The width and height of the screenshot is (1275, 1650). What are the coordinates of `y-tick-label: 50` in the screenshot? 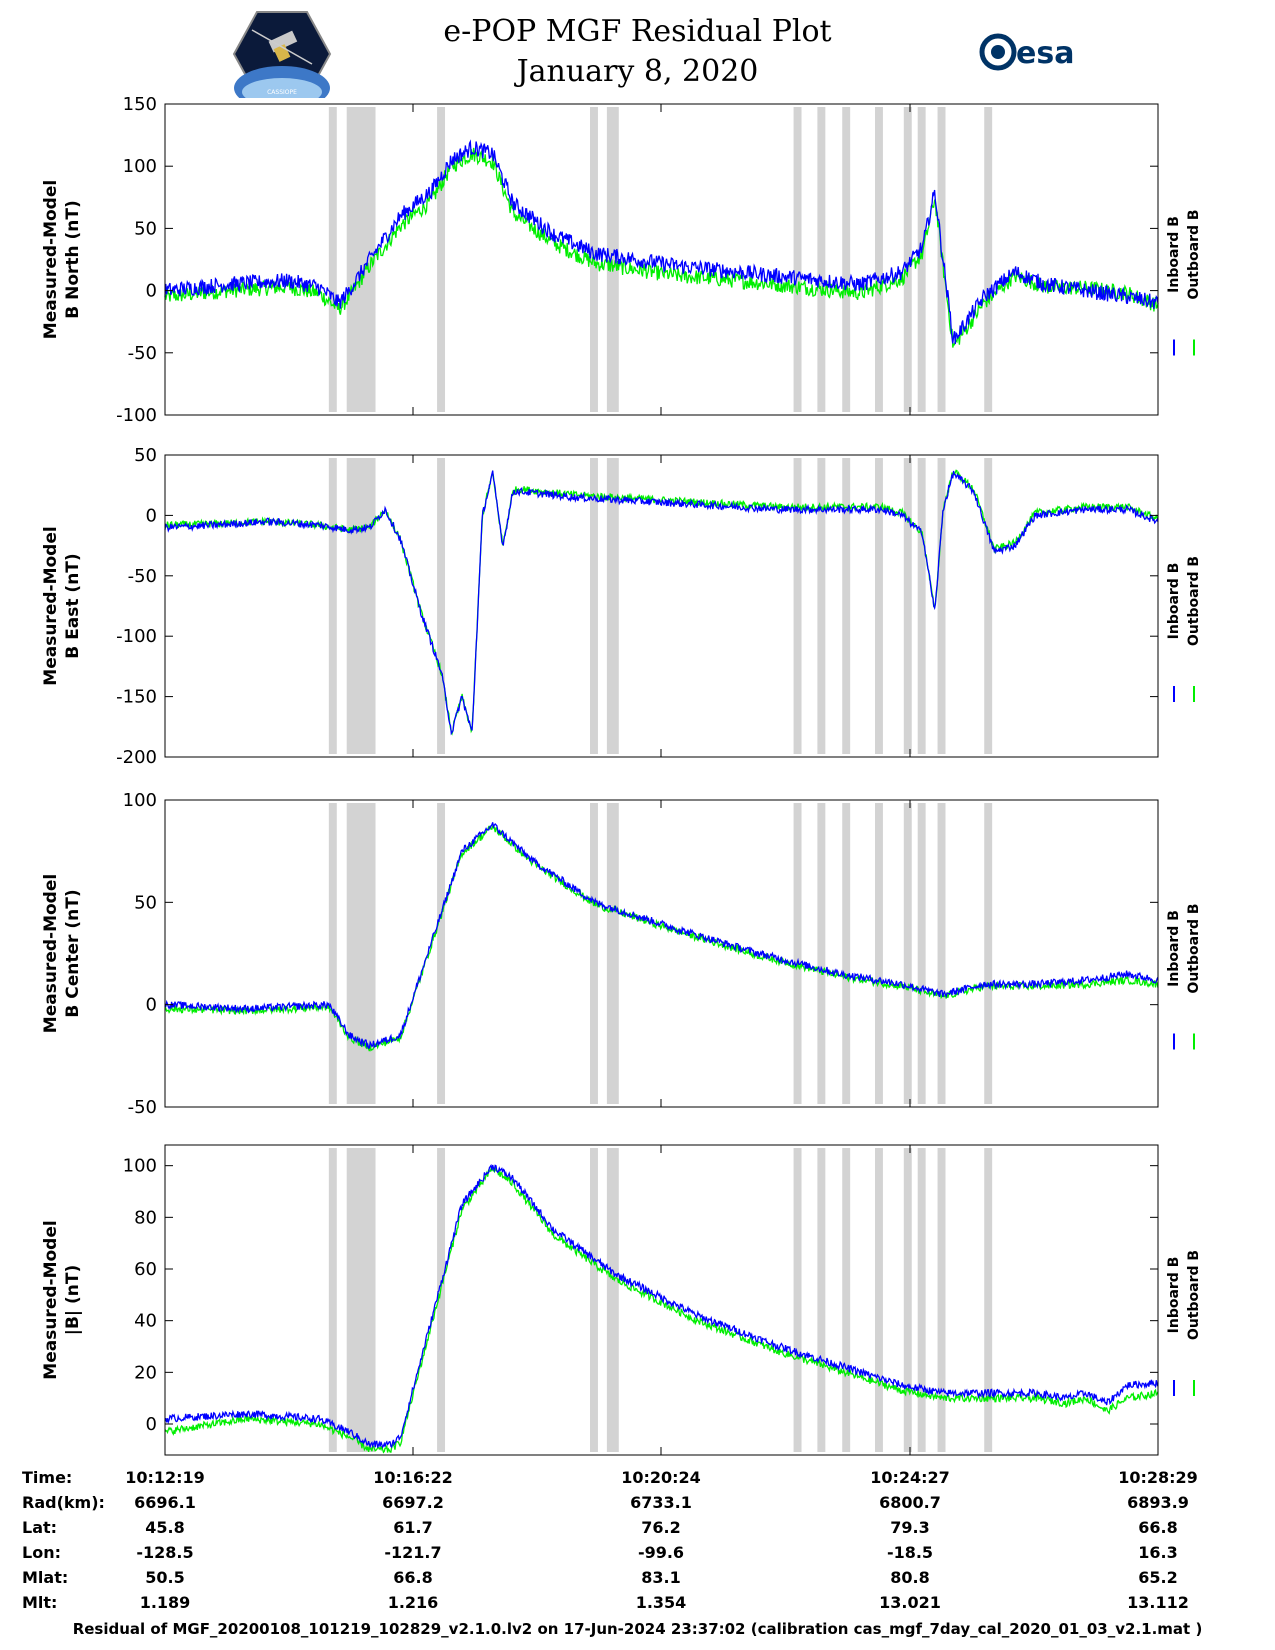 It's located at (145, 455).